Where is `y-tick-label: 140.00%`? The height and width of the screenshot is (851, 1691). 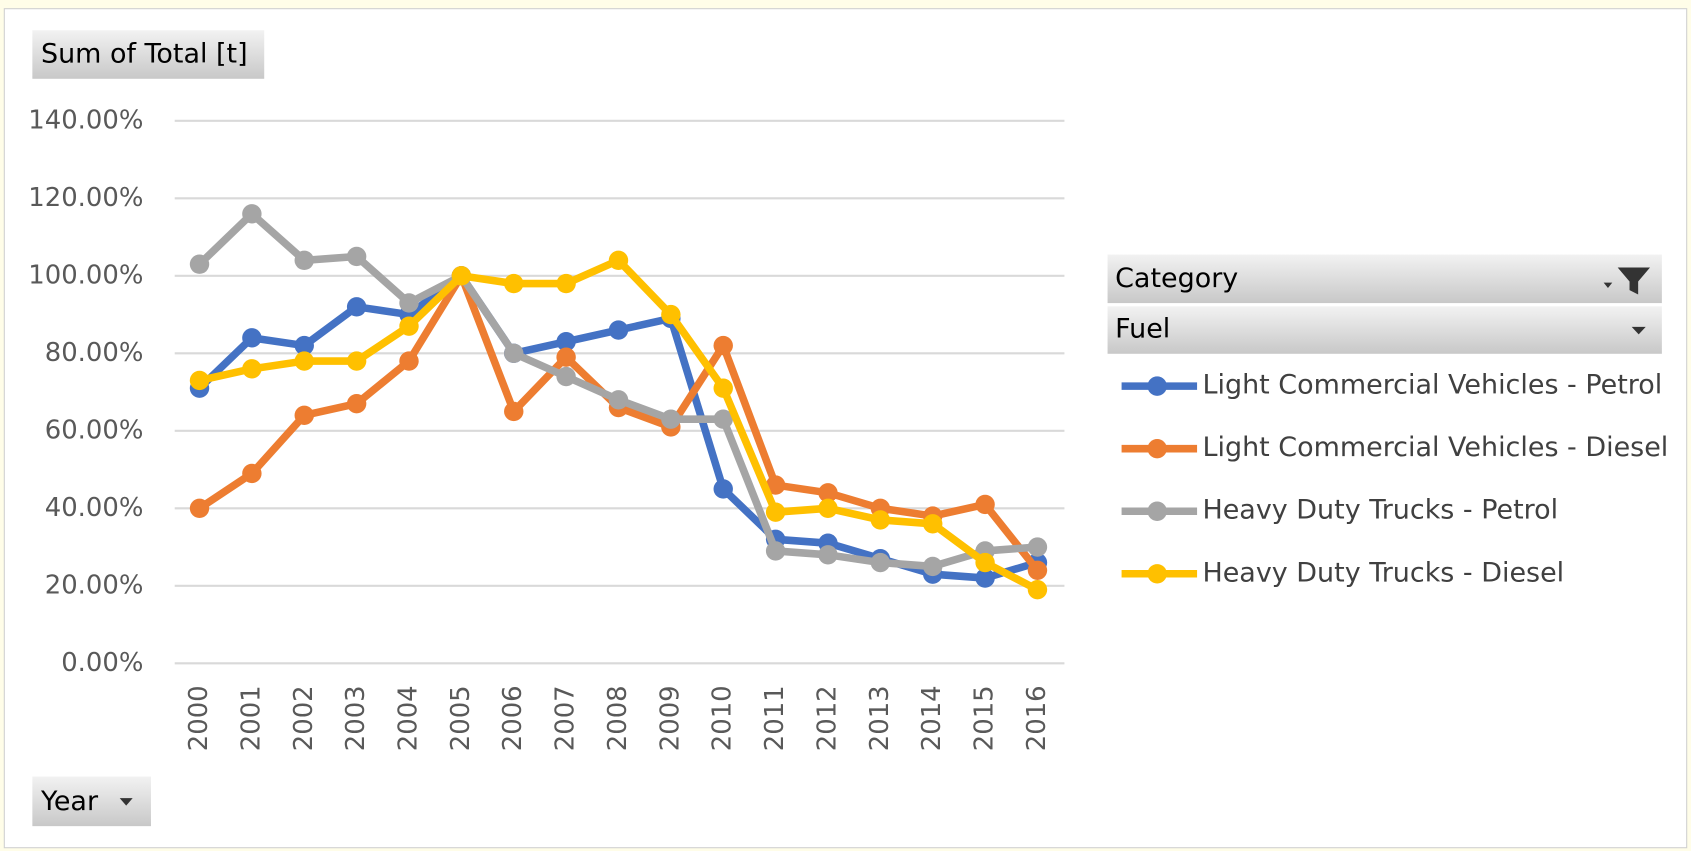
y-tick-label: 140.00% is located at coordinates (85, 120).